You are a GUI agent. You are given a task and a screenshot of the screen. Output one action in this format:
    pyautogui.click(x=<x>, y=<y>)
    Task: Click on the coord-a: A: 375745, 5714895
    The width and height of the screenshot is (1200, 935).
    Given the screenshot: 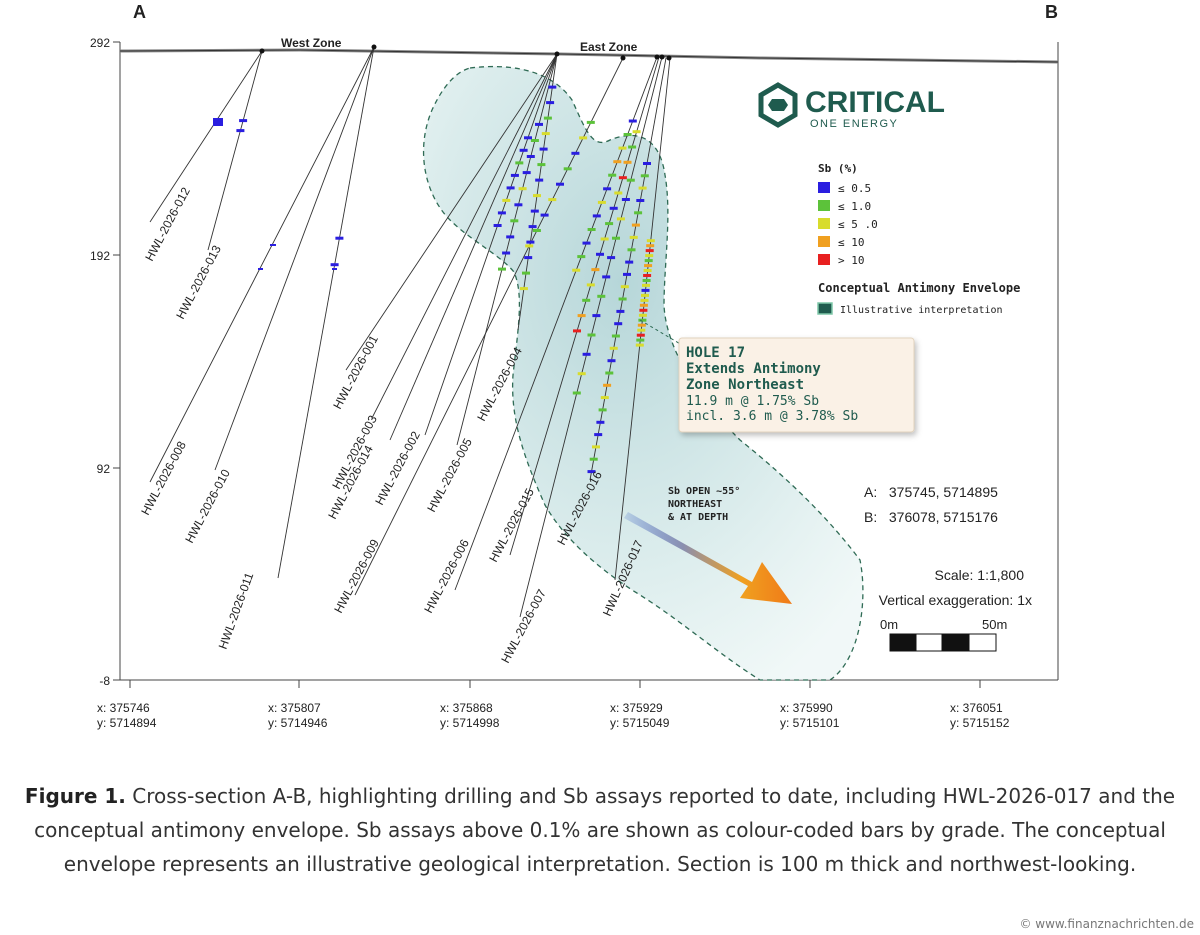 What is the action you would take?
    pyautogui.click(x=931, y=492)
    